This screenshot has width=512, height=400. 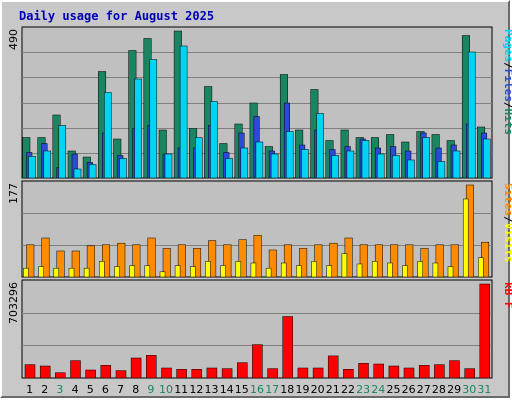 I want to click on day-label-17: 17, so click(x=272, y=389).